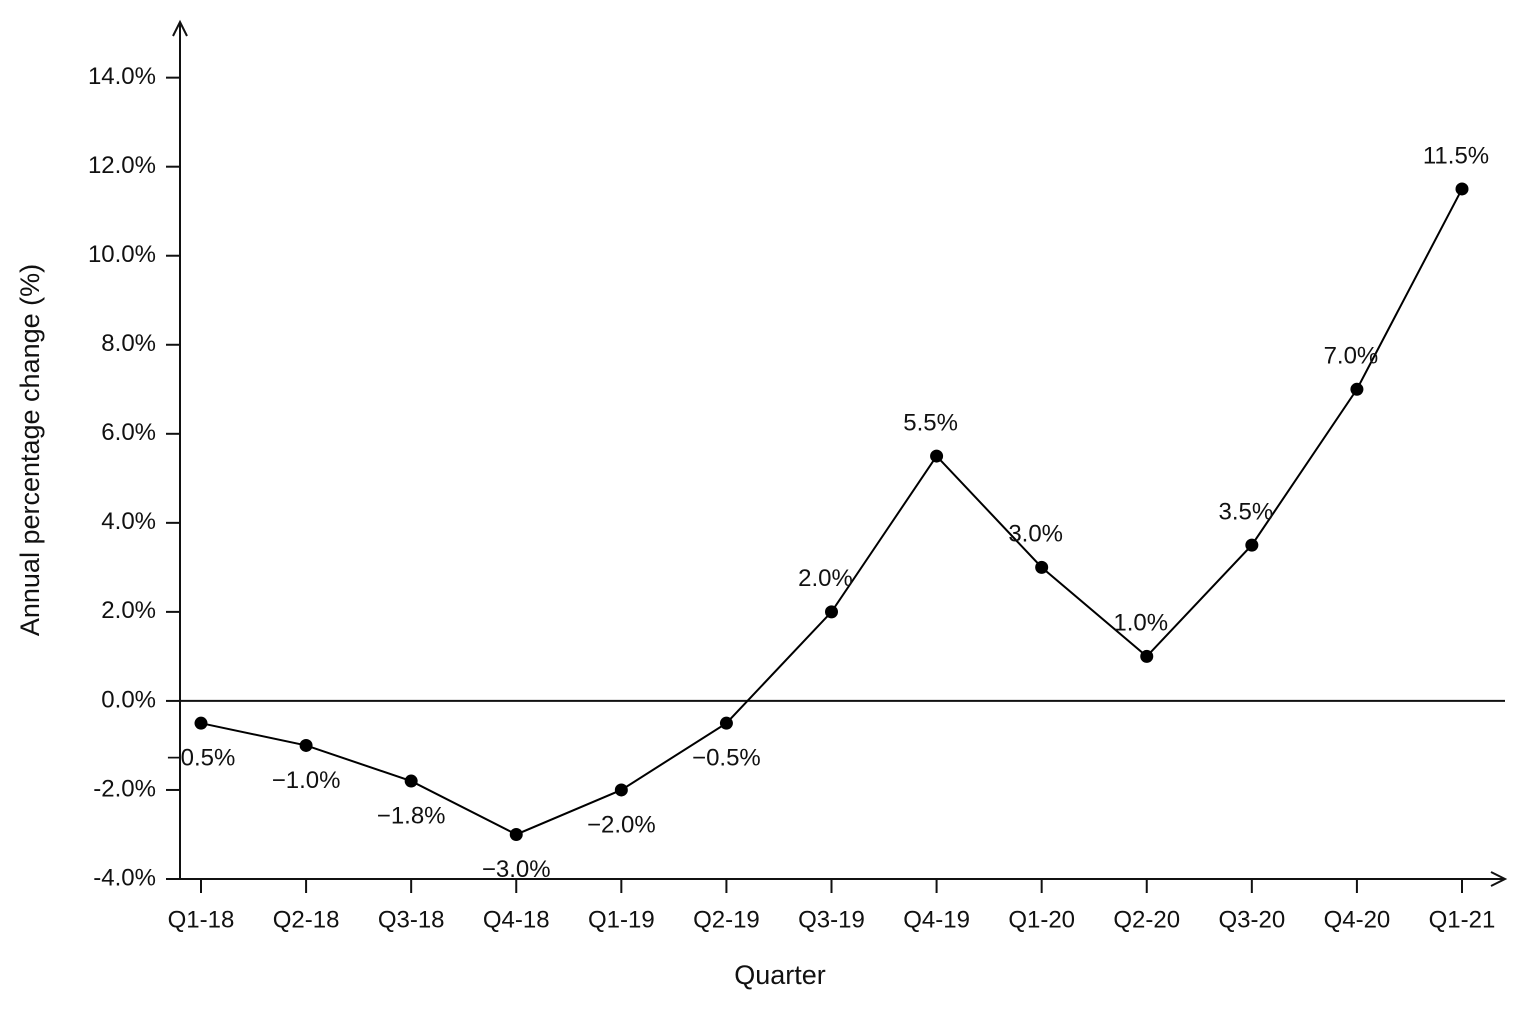  What do you see at coordinates (516, 869) in the screenshot?
I see `data-label: −3.0%` at bounding box center [516, 869].